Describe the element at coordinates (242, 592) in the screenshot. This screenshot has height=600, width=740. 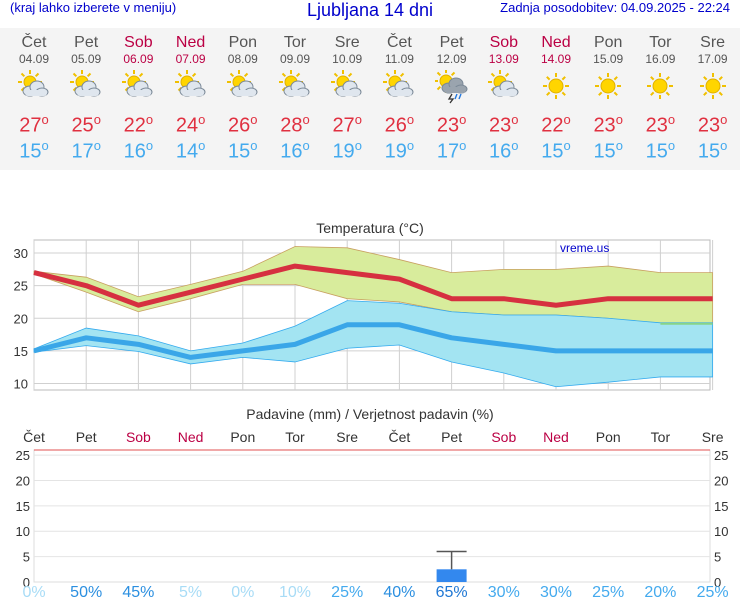
I see `precipitation-probability-label: 0%` at that location.